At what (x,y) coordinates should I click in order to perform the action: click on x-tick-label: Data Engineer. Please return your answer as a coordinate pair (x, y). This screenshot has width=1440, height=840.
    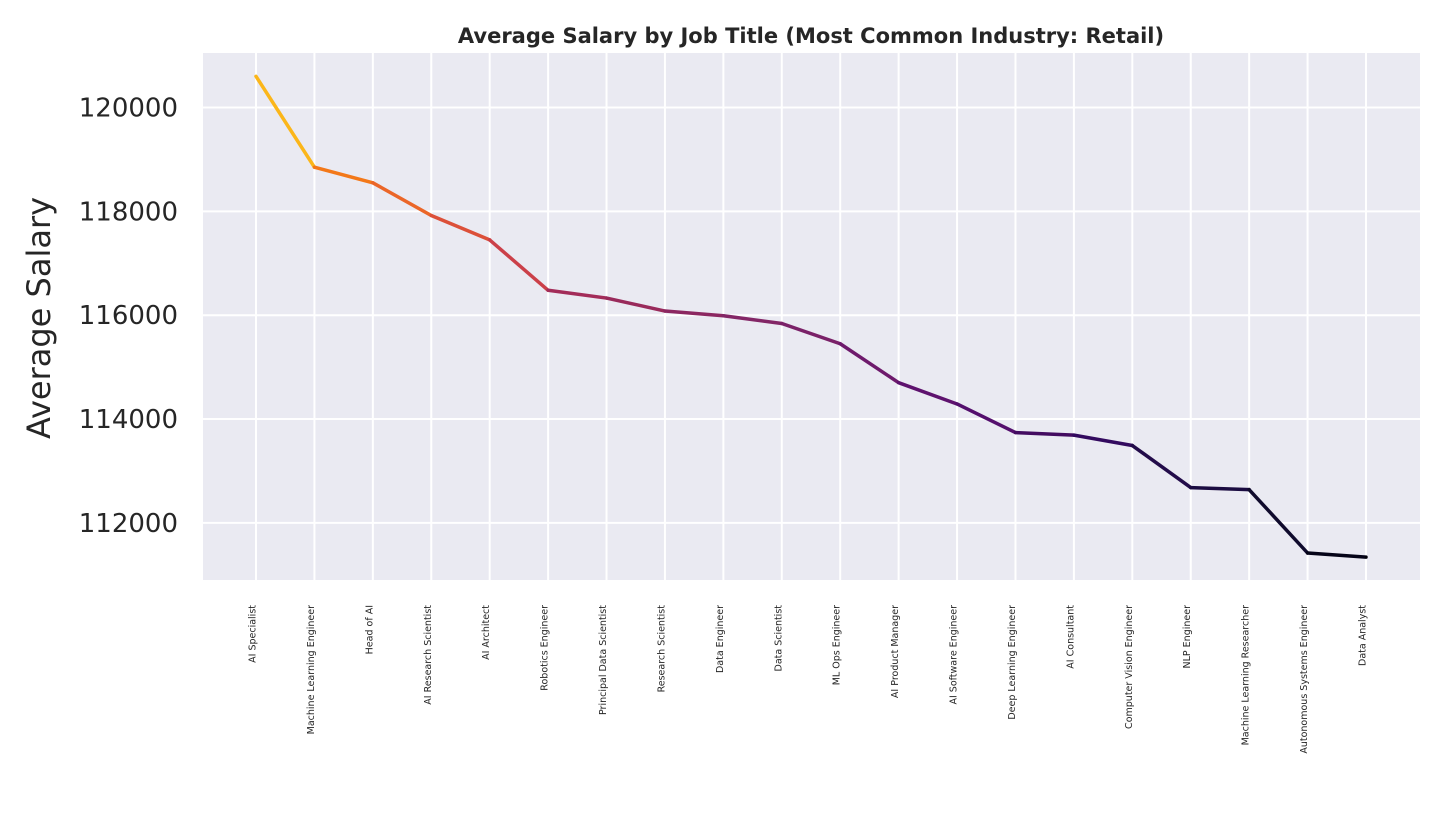
    Looking at the image, I should click on (720, 639).